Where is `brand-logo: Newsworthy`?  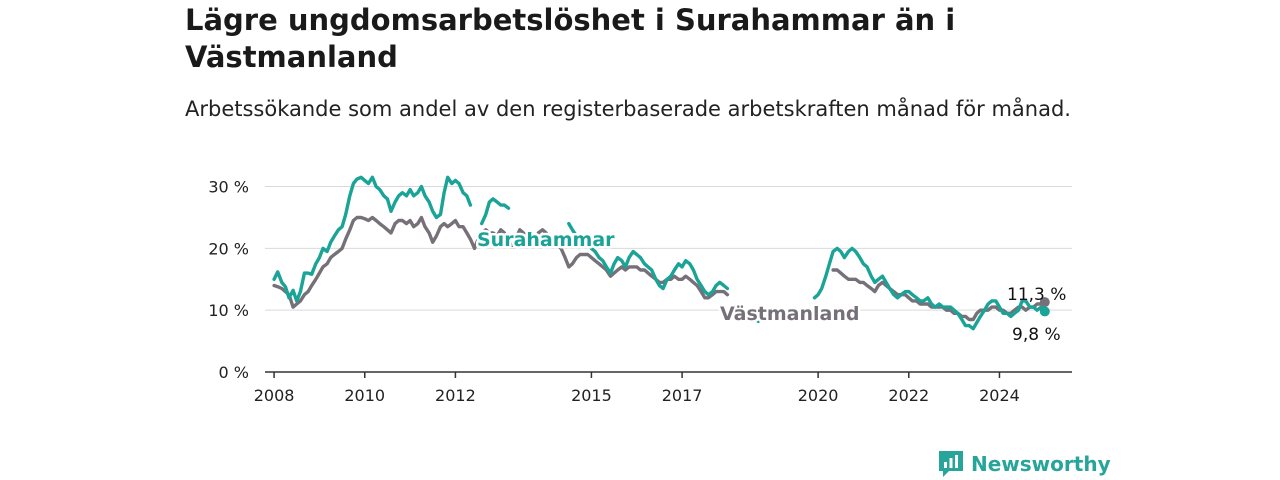 brand-logo: Newsworthy is located at coordinates (1024, 464).